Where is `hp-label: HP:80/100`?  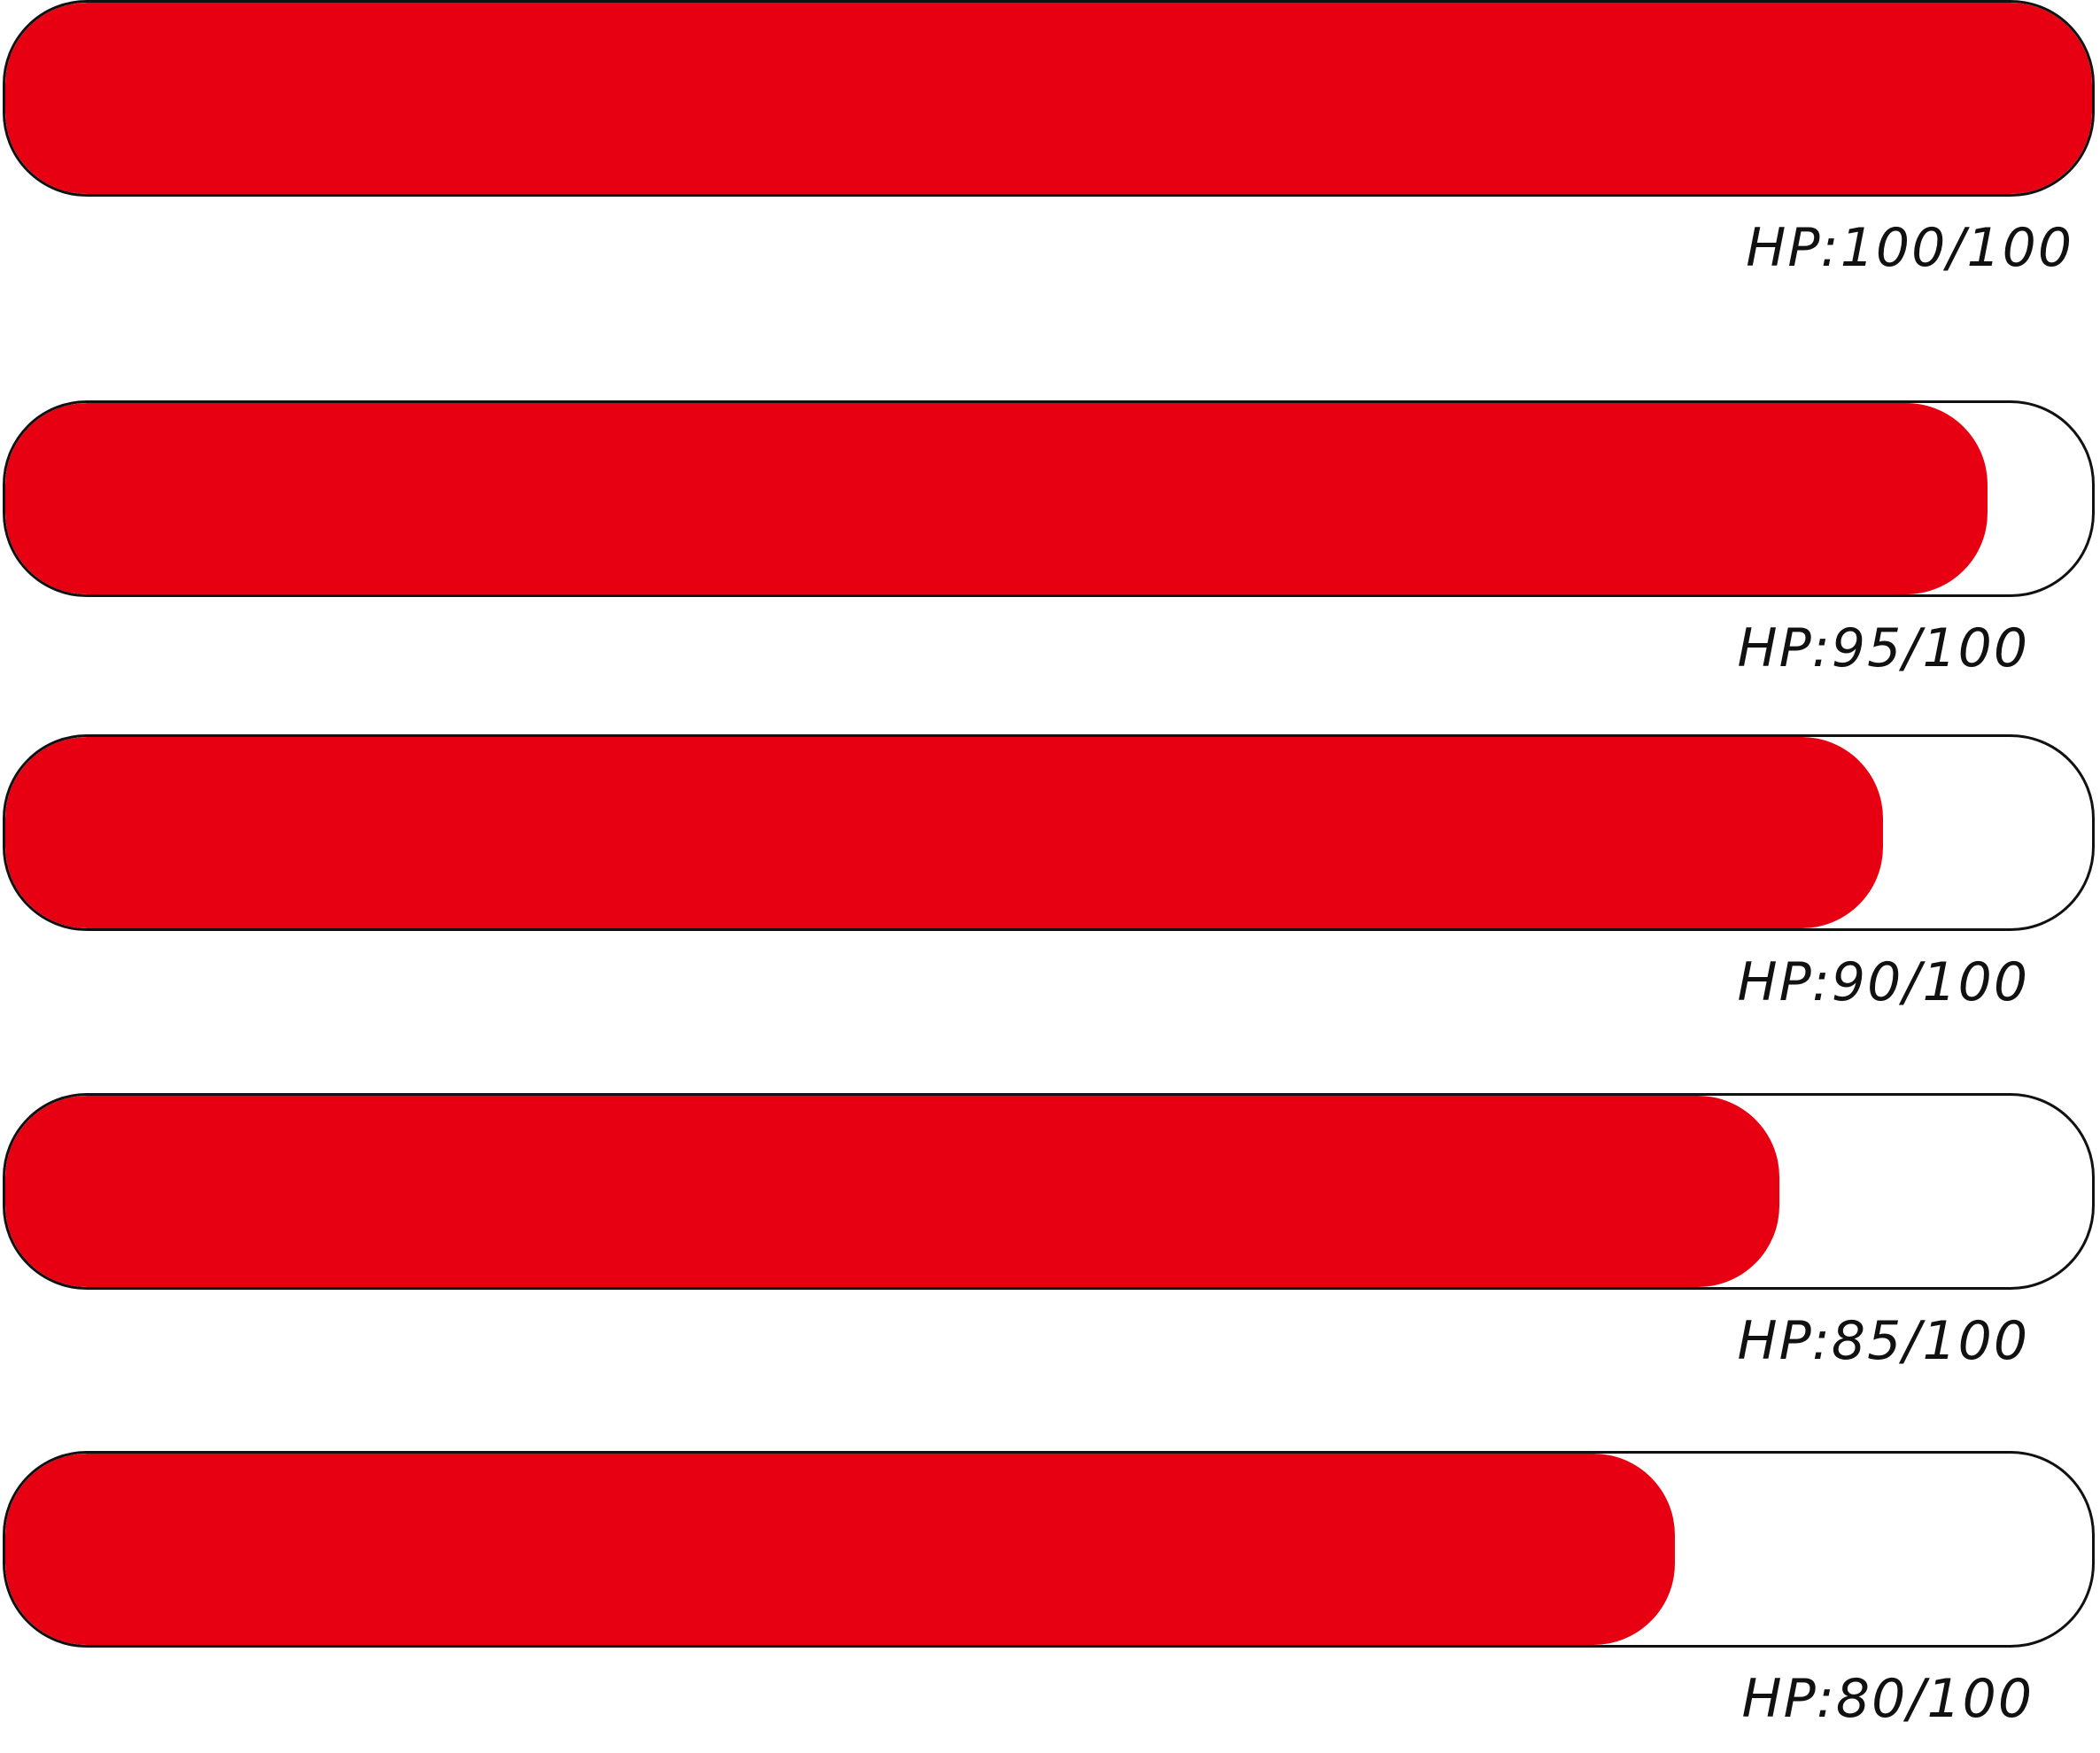
hp-label: HP:80/100 is located at coordinates (1888, 1699).